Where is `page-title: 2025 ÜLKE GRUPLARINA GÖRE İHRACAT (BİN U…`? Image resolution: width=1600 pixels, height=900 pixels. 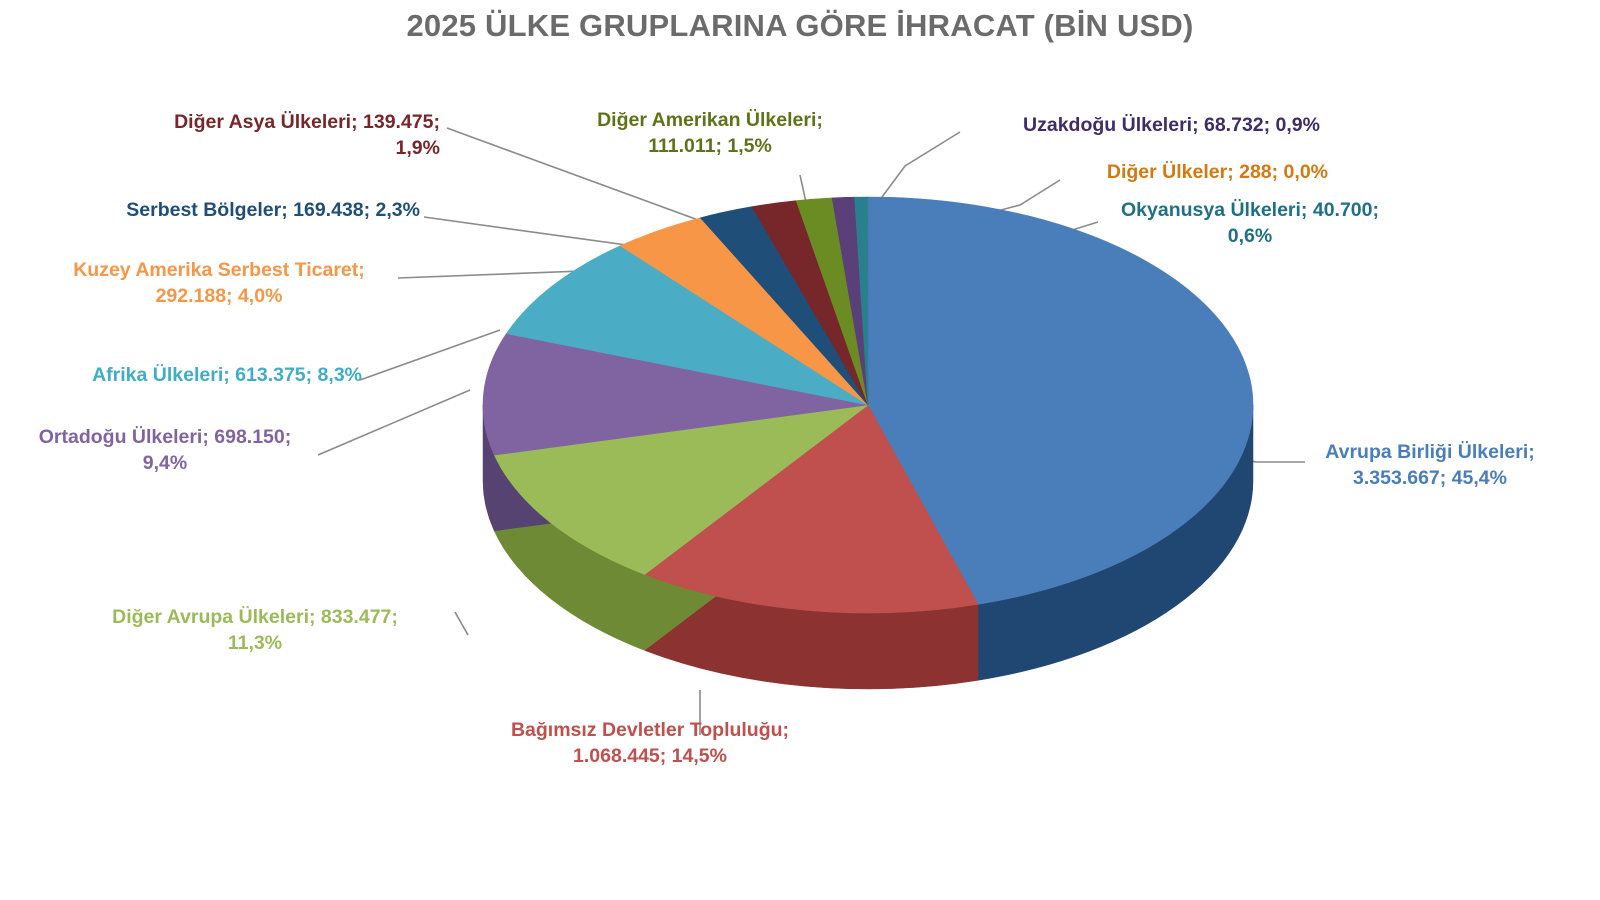 page-title: 2025 ÜLKE GRUPLARINA GÖRE İHRACAT (BİN U… is located at coordinates (800, 25).